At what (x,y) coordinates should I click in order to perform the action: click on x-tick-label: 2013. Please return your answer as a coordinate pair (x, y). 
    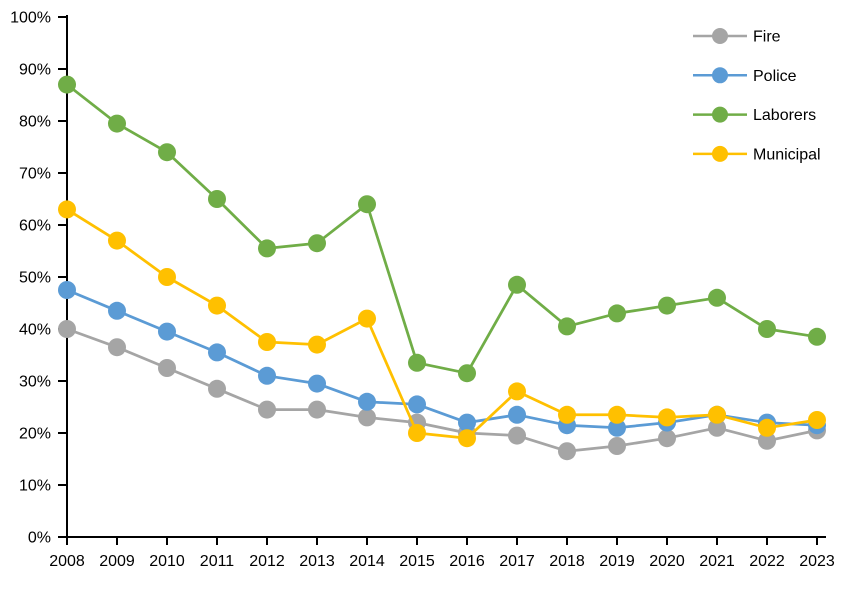
    Looking at the image, I should click on (317, 561).